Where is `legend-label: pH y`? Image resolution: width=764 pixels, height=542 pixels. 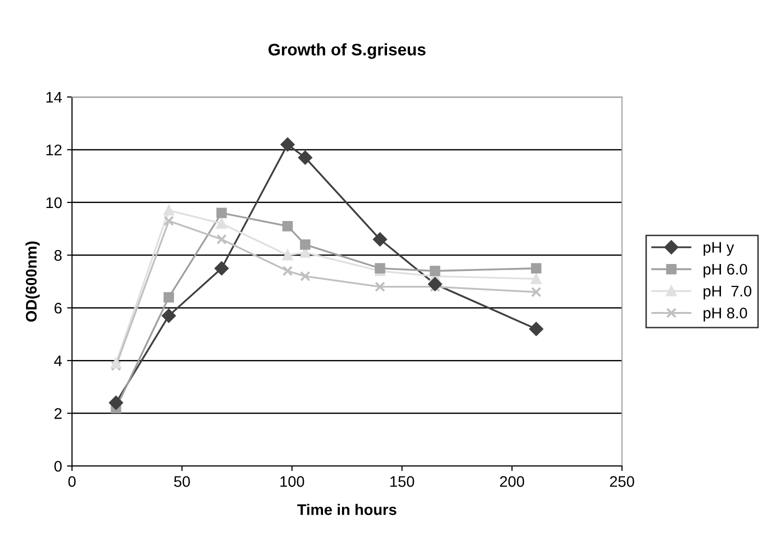
legend-label: pH y is located at coordinates (719, 249).